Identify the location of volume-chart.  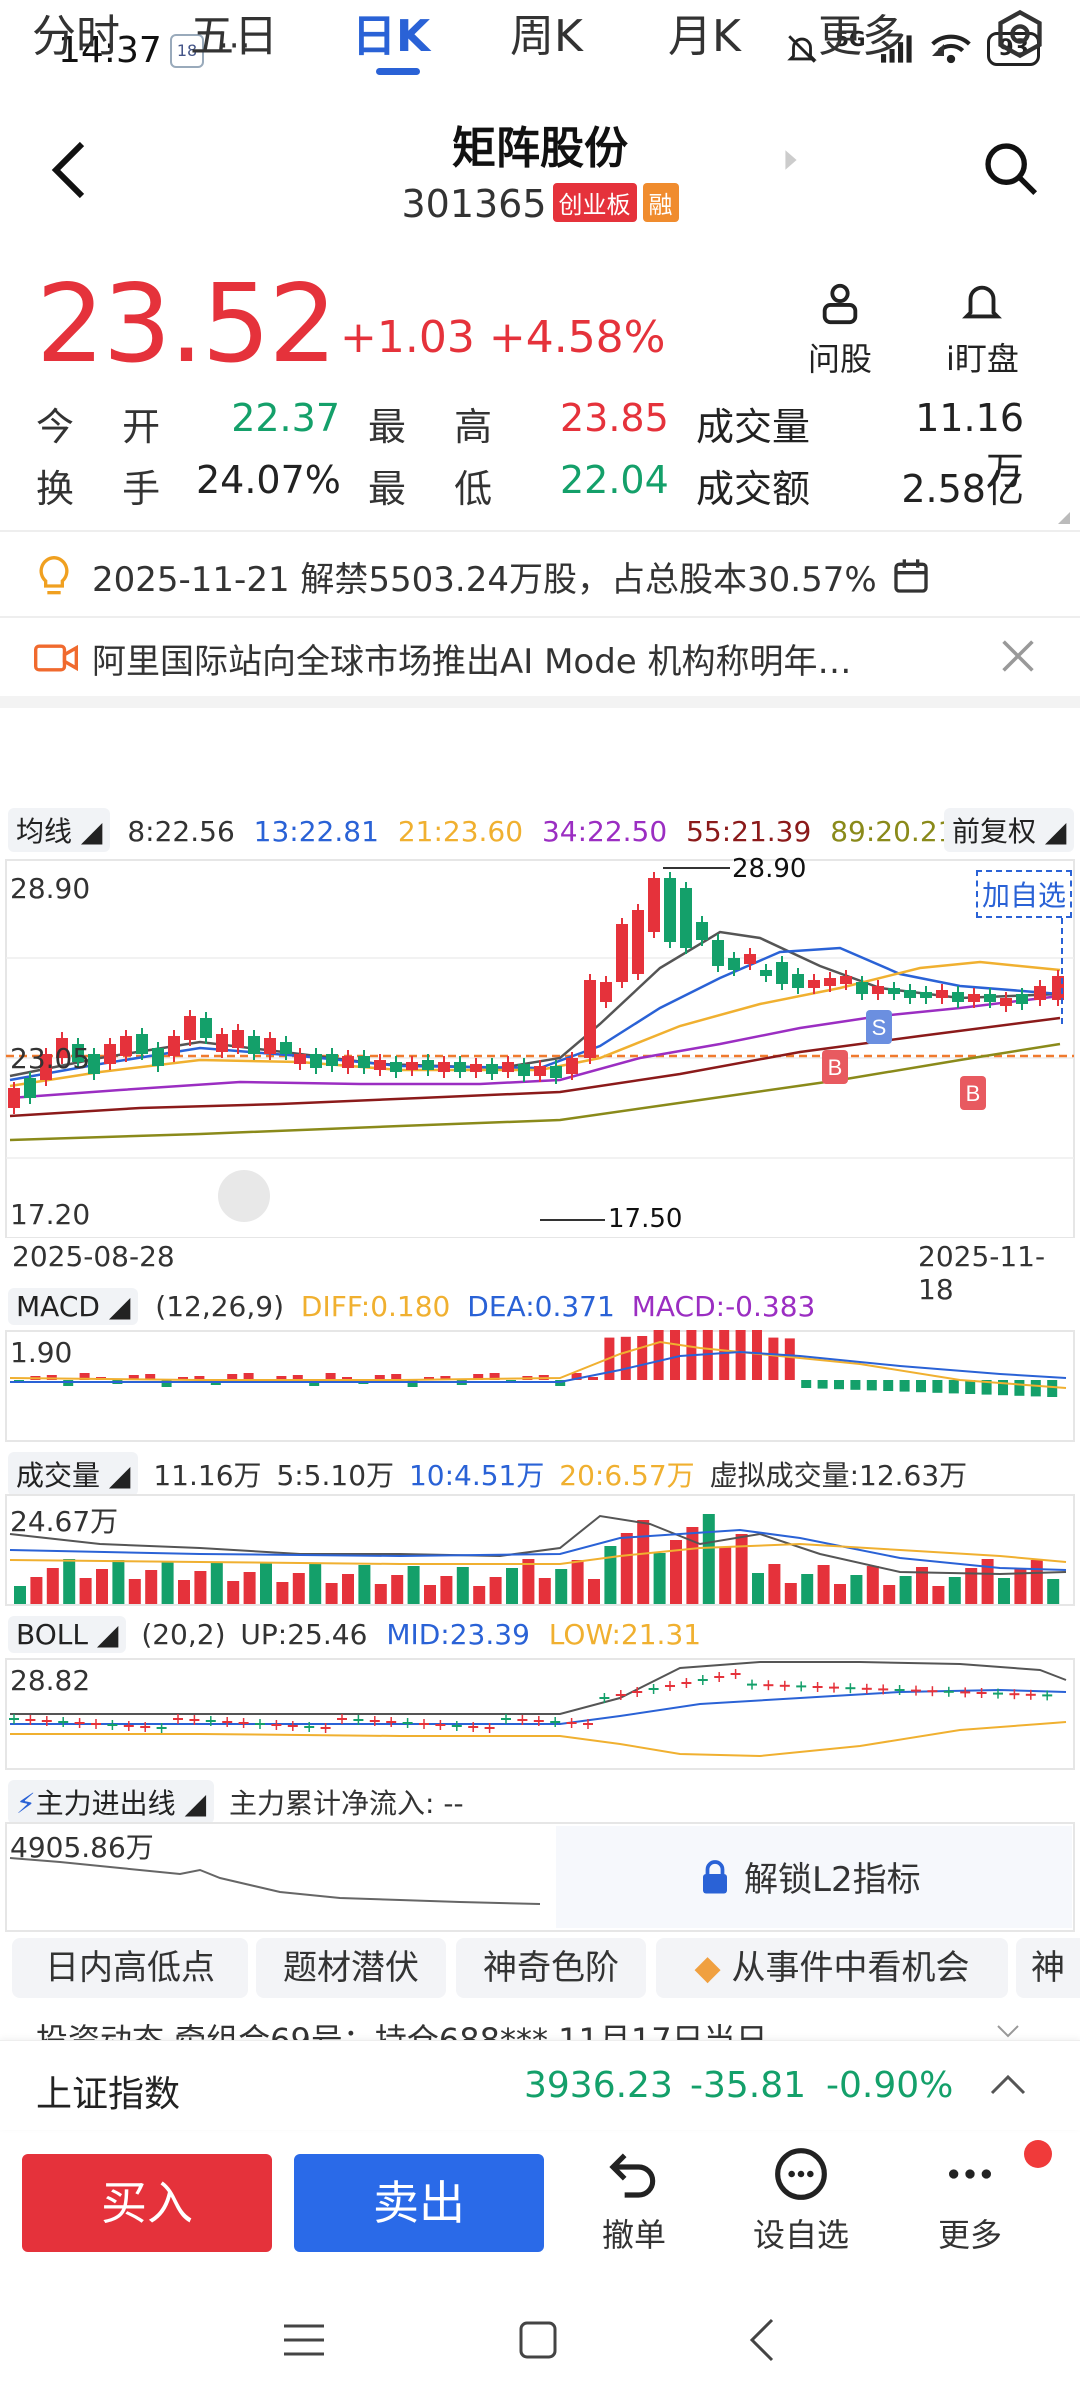
(540, 1550).